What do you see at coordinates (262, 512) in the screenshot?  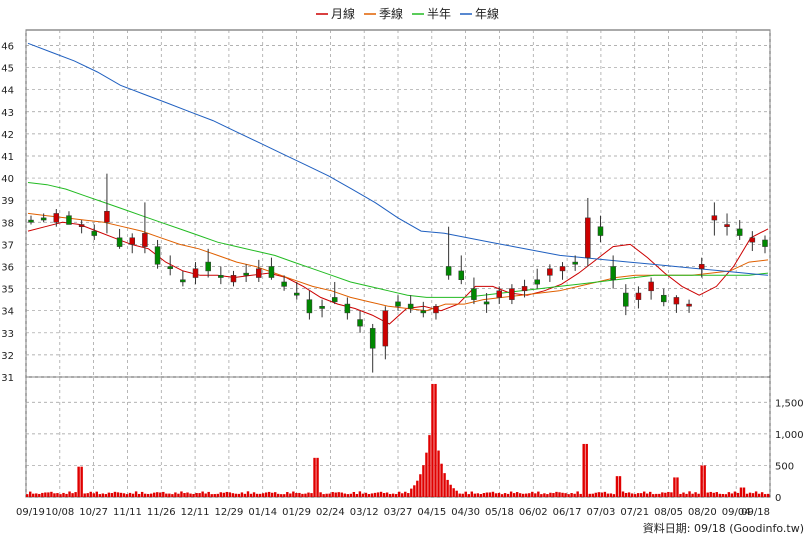 I see `date-tick-label: 01/14` at bounding box center [262, 512].